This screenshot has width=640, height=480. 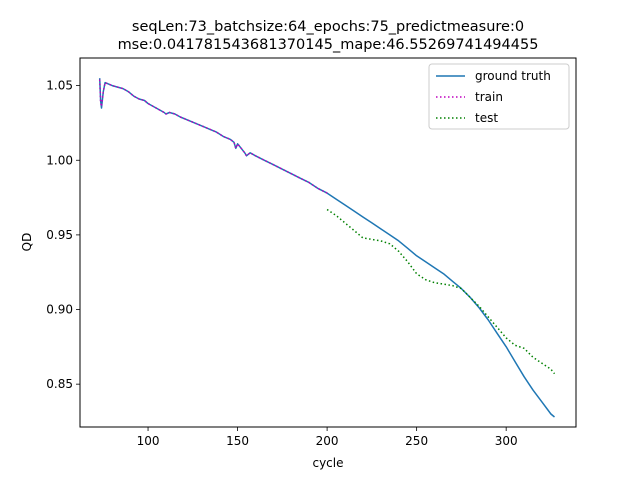 I want to click on legend: ground truth train test, so click(x=499, y=96).